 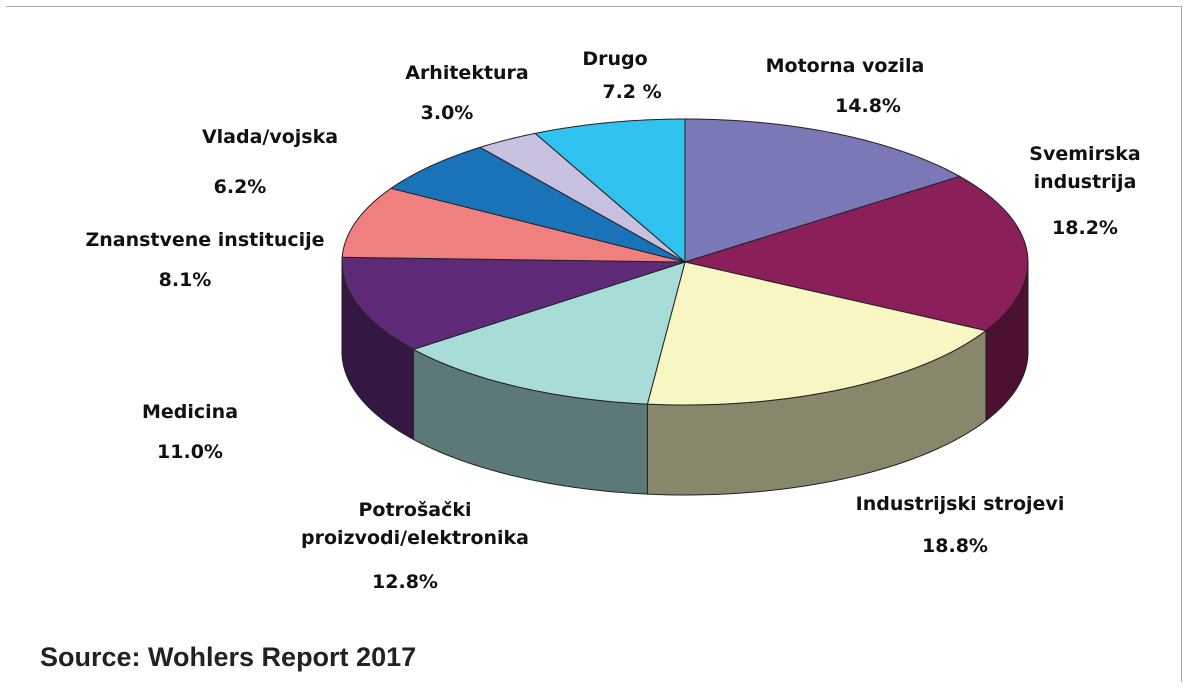 I want to click on value-label: 12.8%, so click(x=405, y=582).